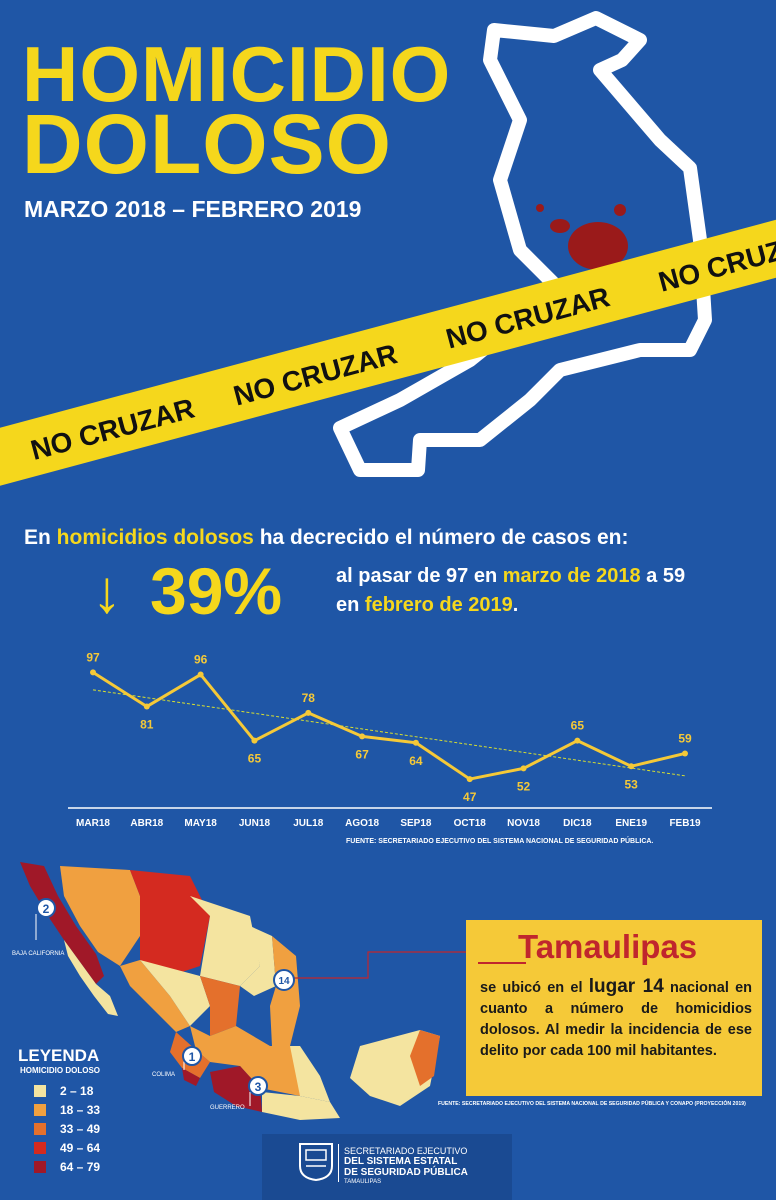  Describe the element at coordinates (308, 823) in the screenshot. I see `x-tick-label: JUL18` at that location.